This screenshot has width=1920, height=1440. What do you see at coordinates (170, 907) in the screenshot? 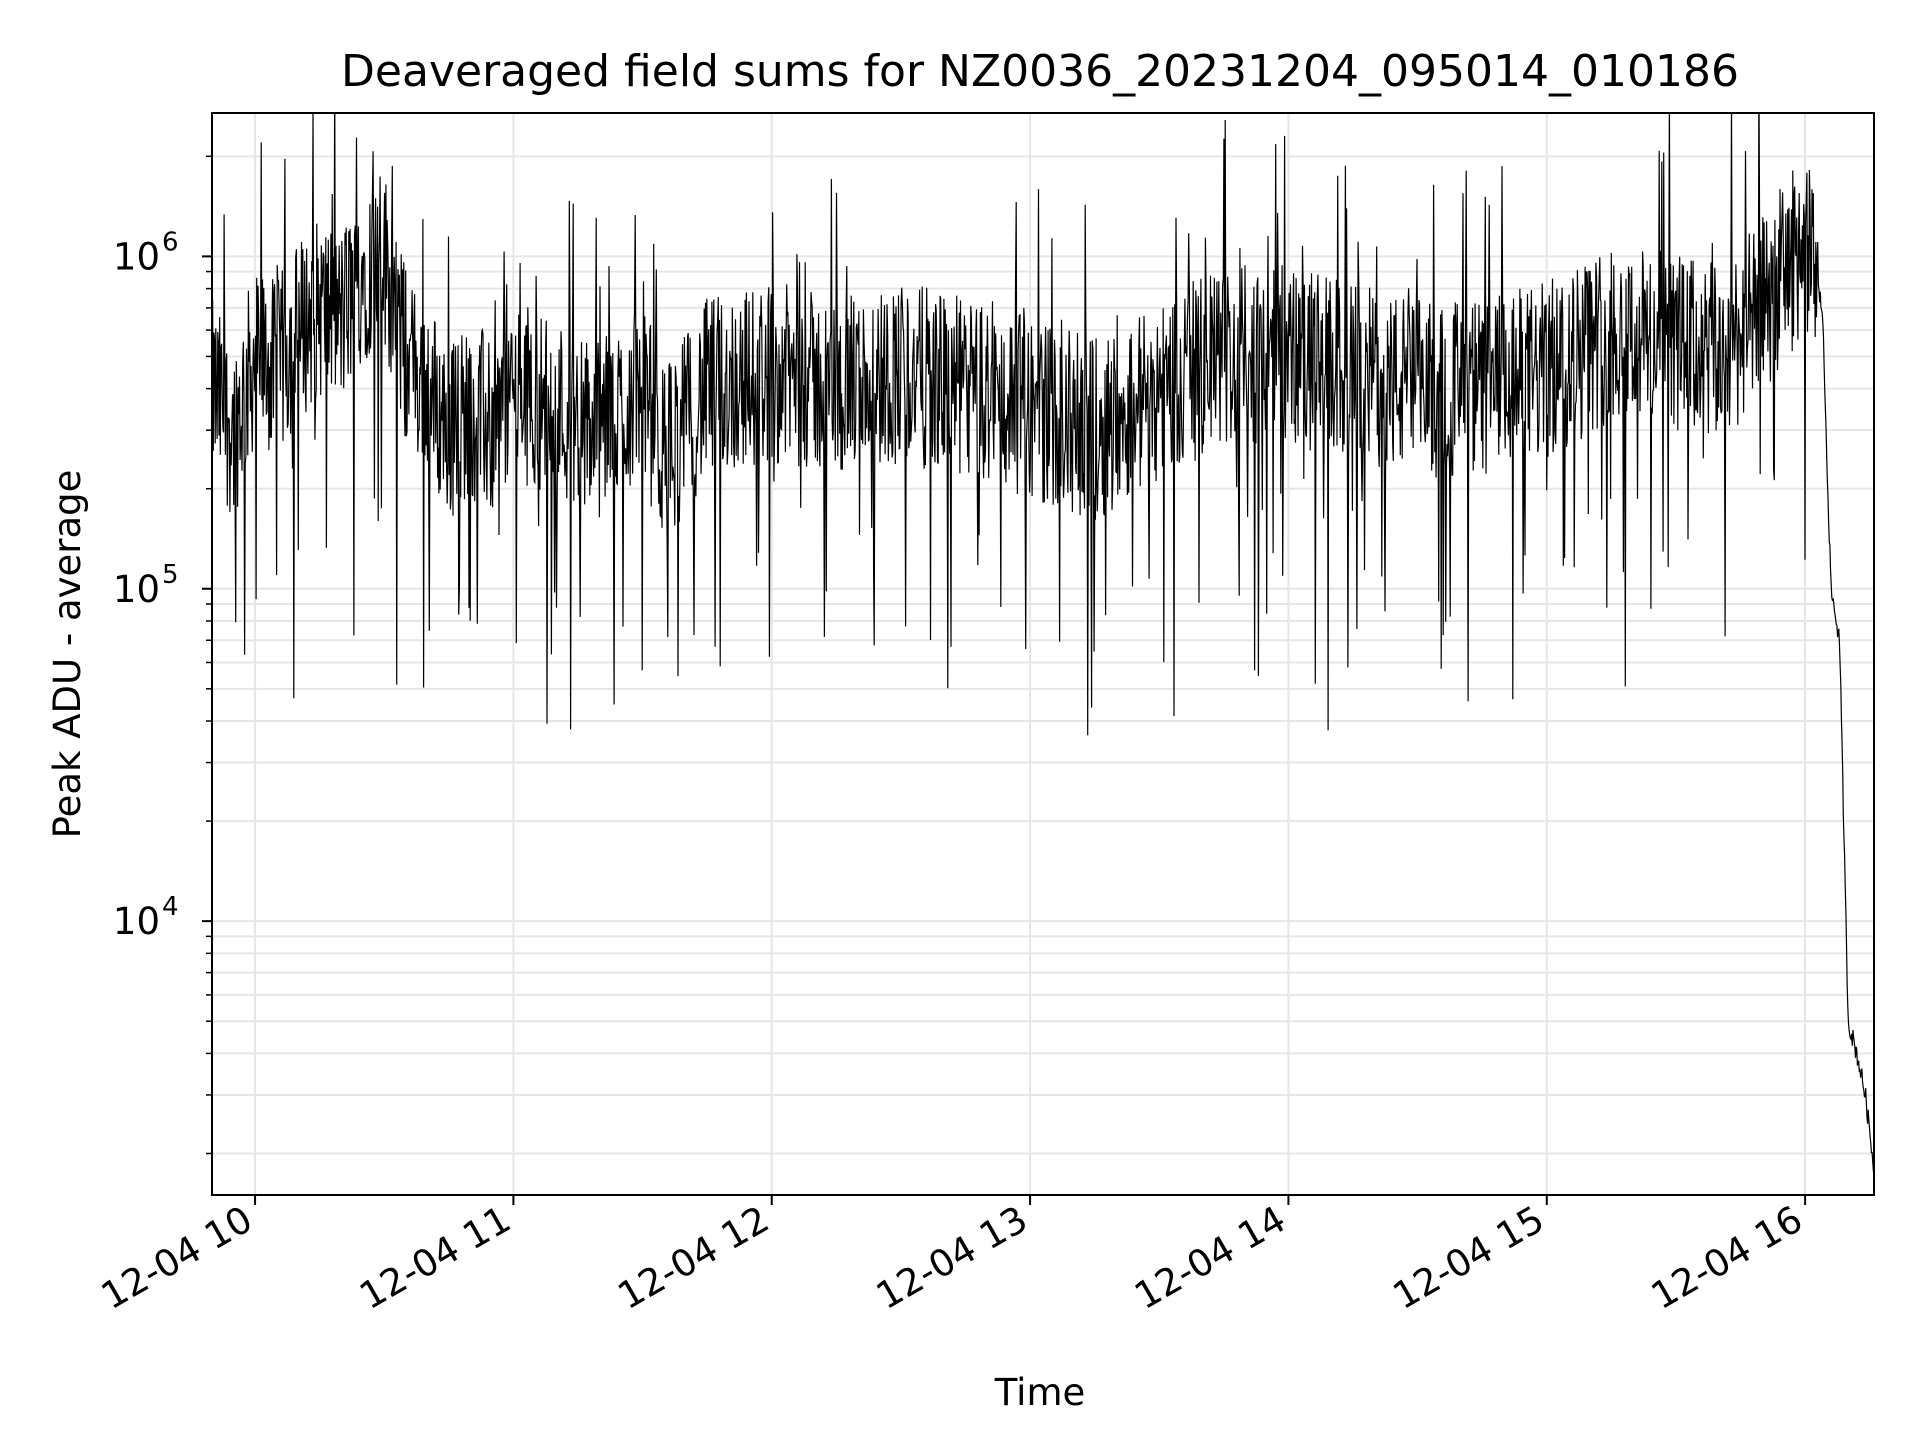
I see `y-tick-exponent: 4` at bounding box center [170, 907].